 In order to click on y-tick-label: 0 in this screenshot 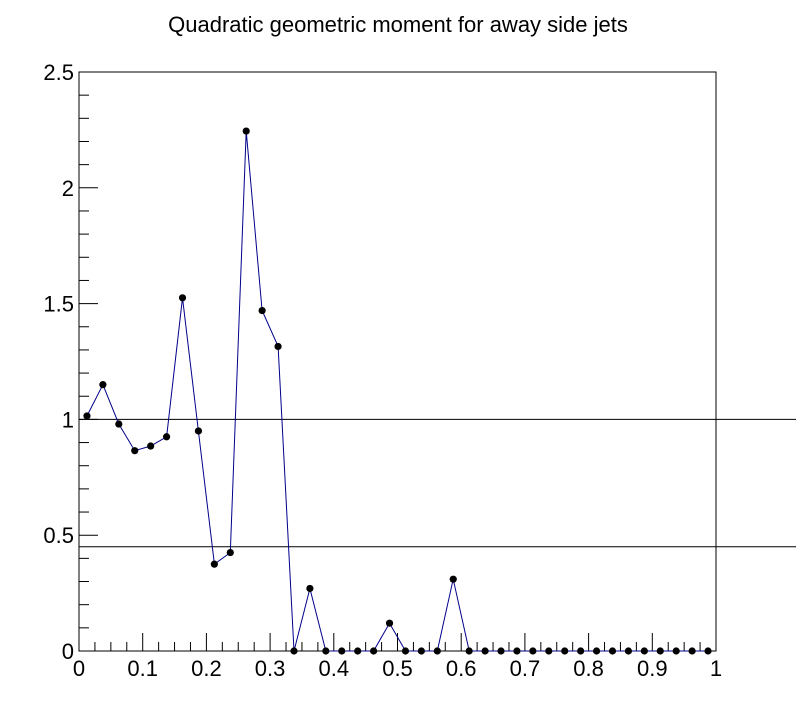, I will do `click(68, 651)`.